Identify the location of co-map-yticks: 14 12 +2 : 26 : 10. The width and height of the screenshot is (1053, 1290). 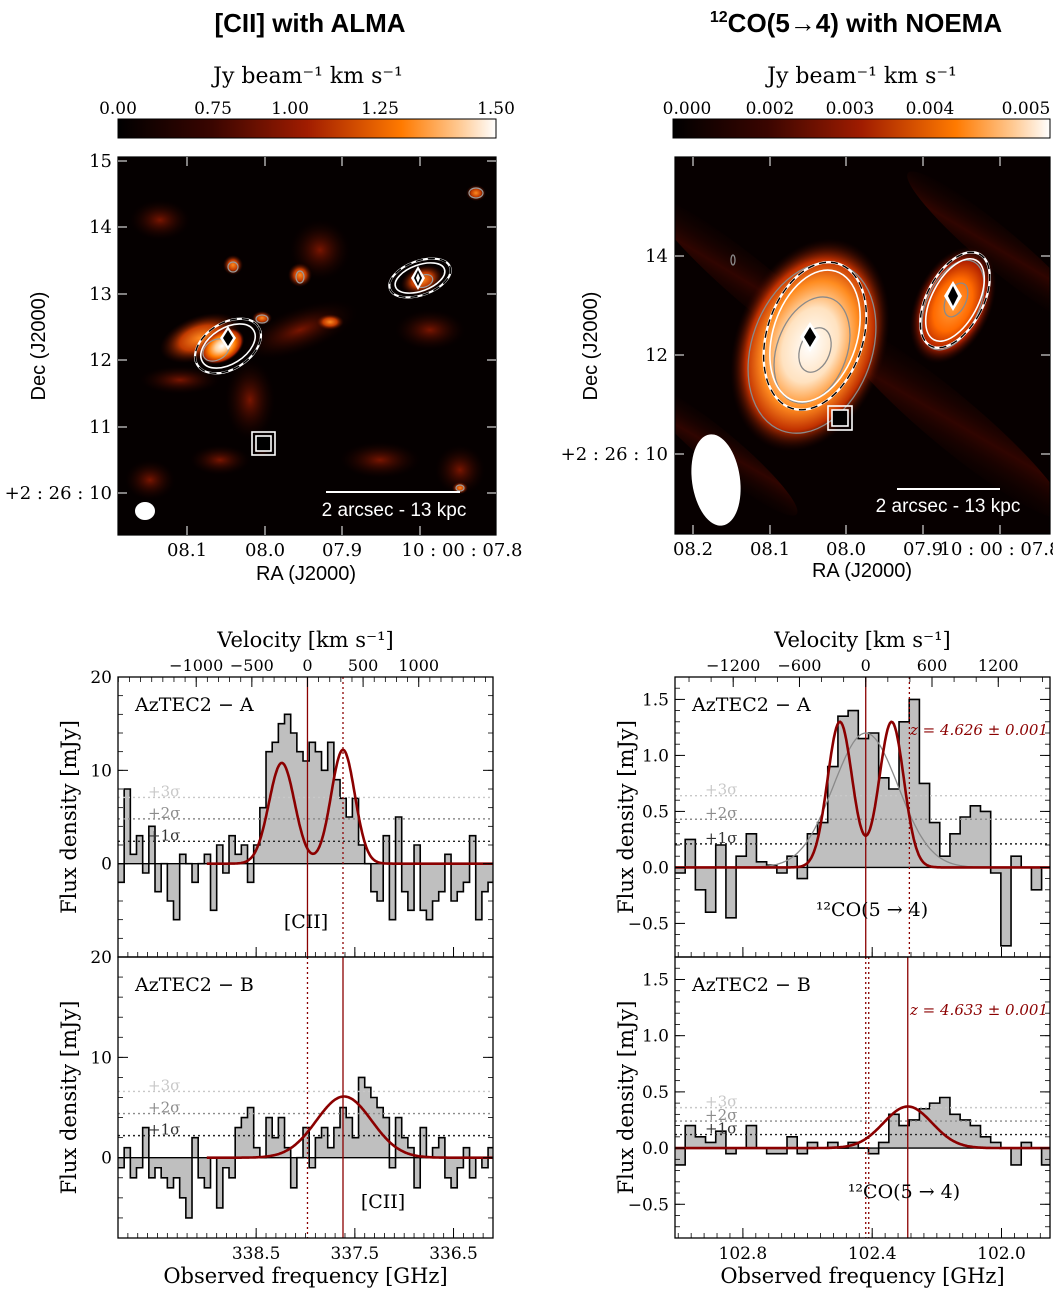
(614, 355).